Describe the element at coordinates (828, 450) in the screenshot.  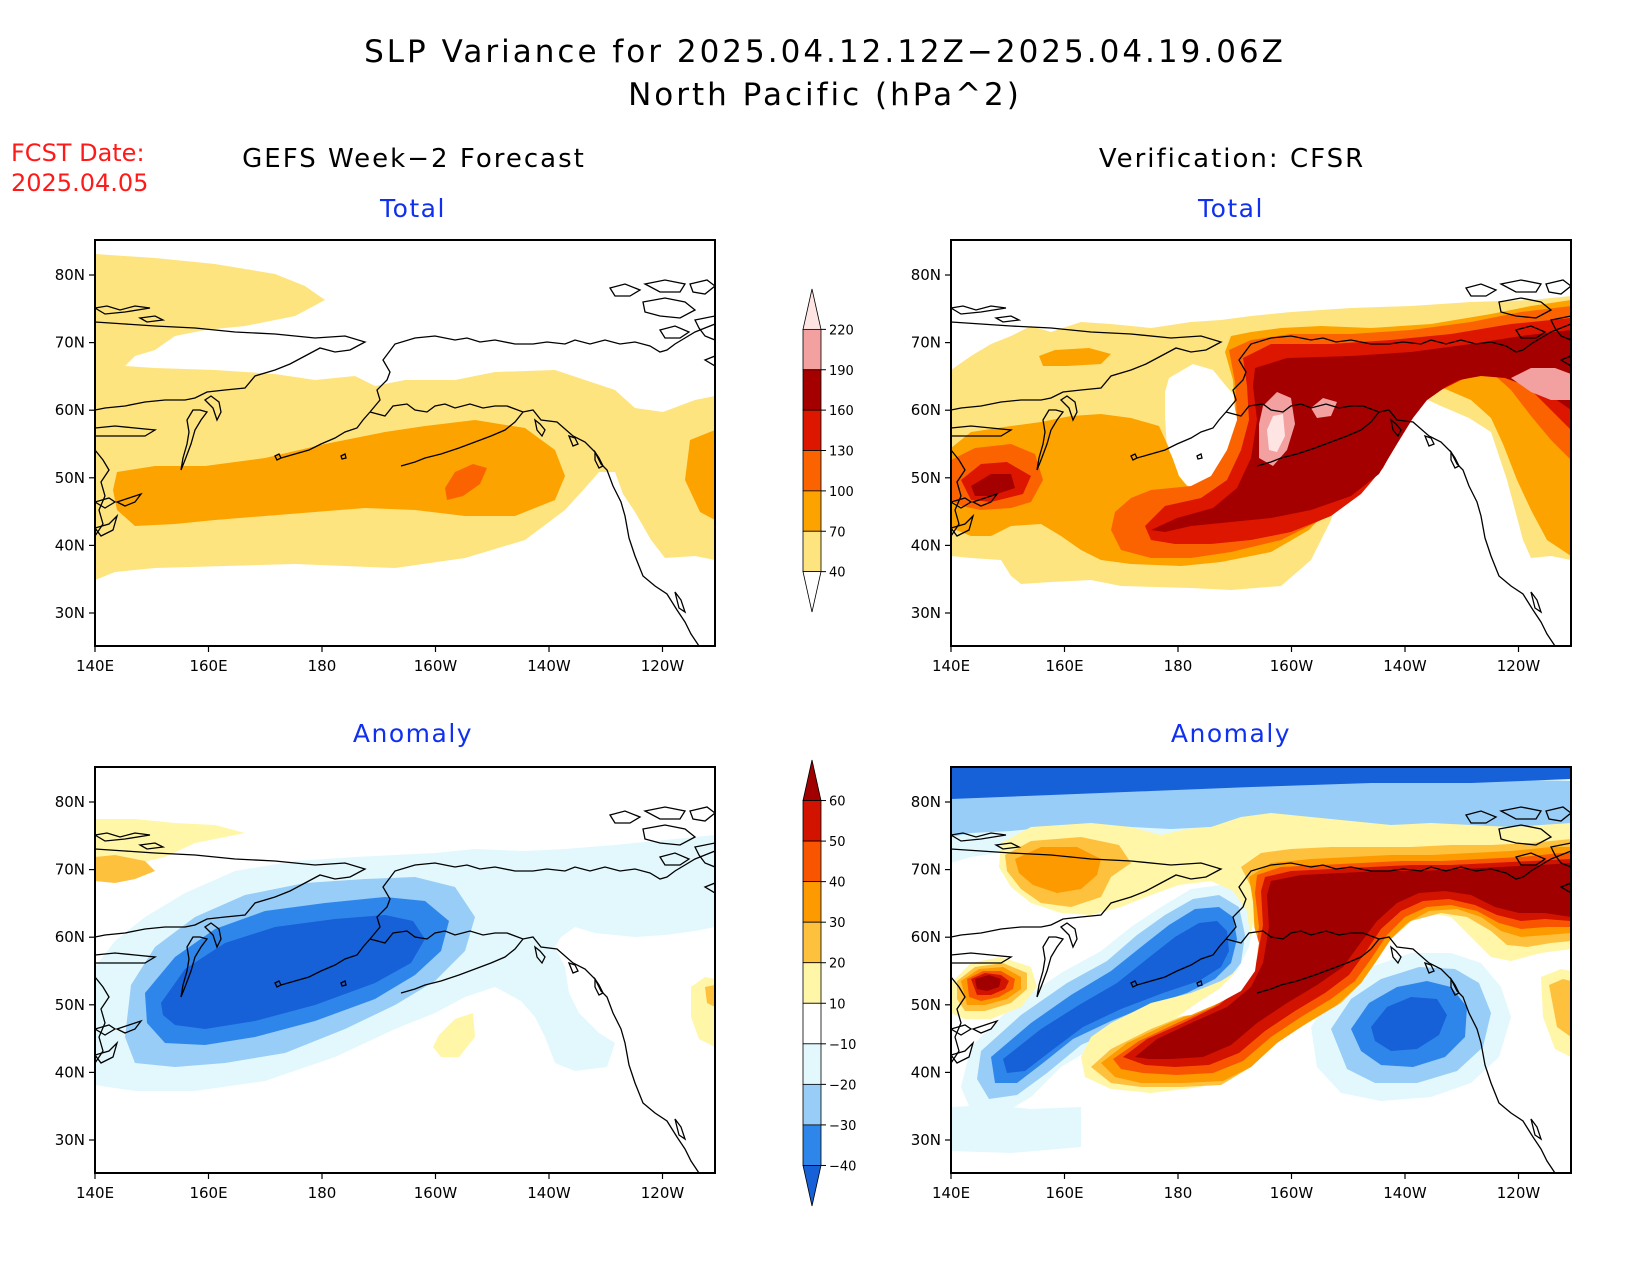
I see `colorbar-total: 40 70 100 130 160 190 220` at that location.